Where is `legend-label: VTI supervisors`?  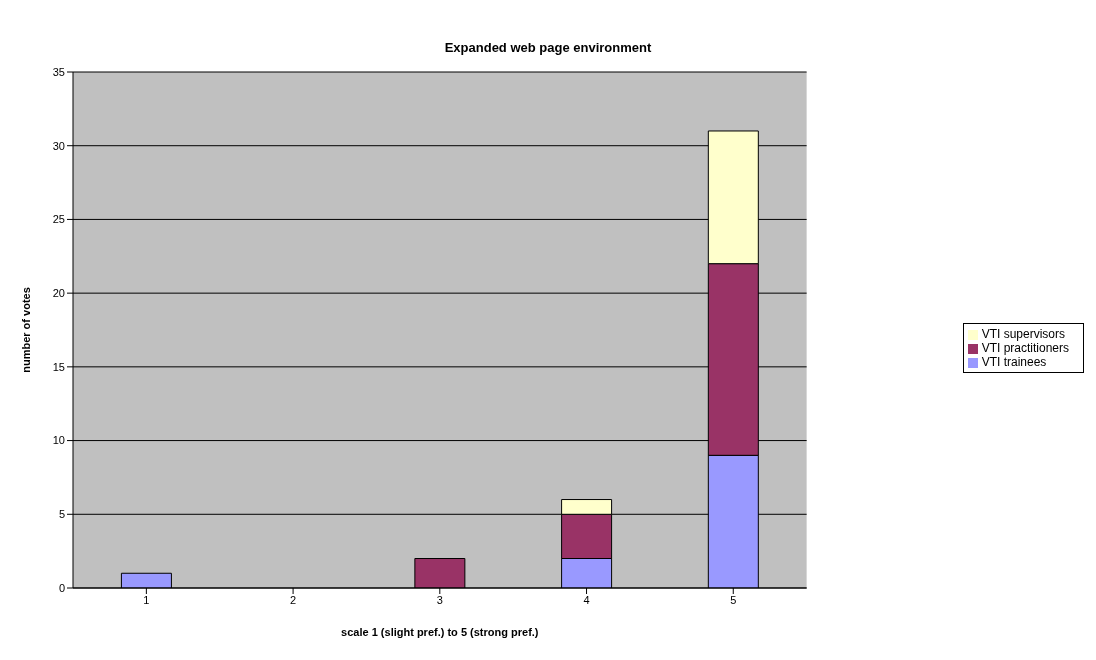 legend-label: VTI supervisors is located at coordinates (1023, 334).